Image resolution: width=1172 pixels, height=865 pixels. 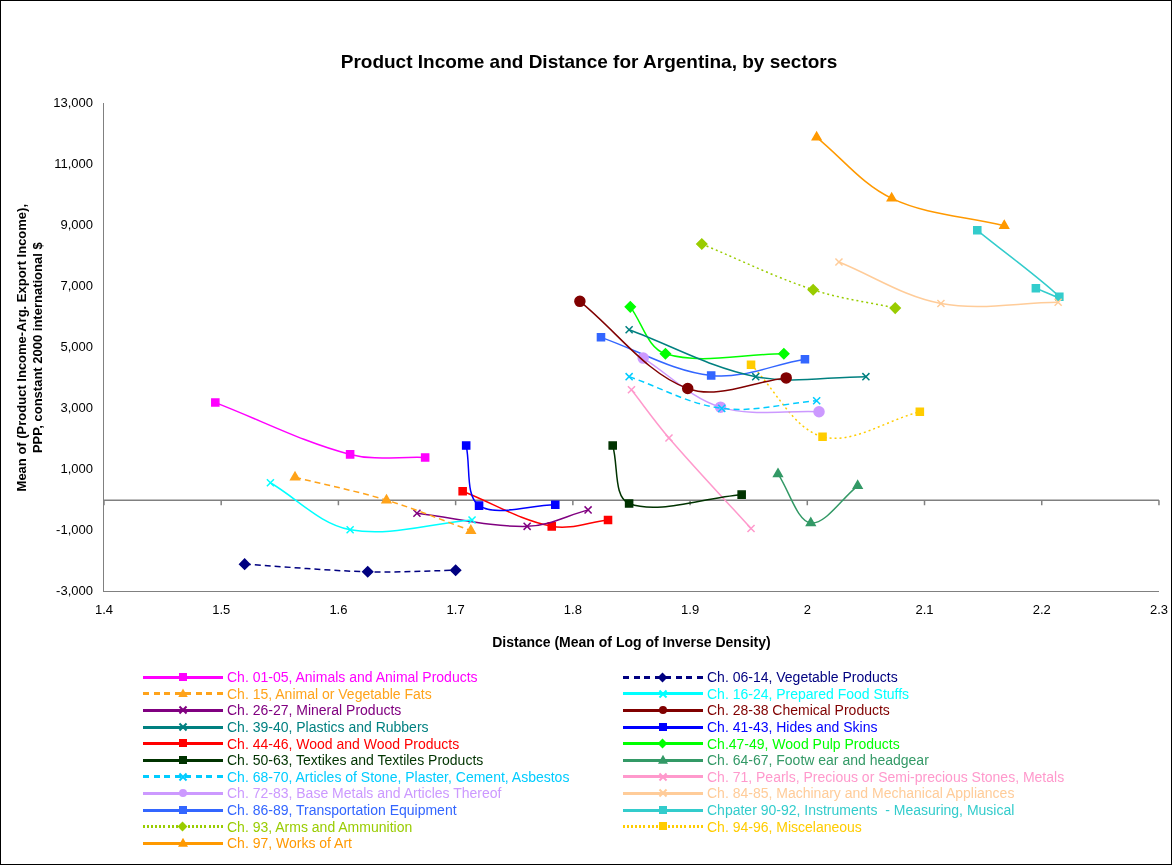 What do you see at coordinates (364, 793) in the screenshot?
I see `text: Ch. 72-83, Base Metals and Articles Thereof` at bounding box center [364, 793].